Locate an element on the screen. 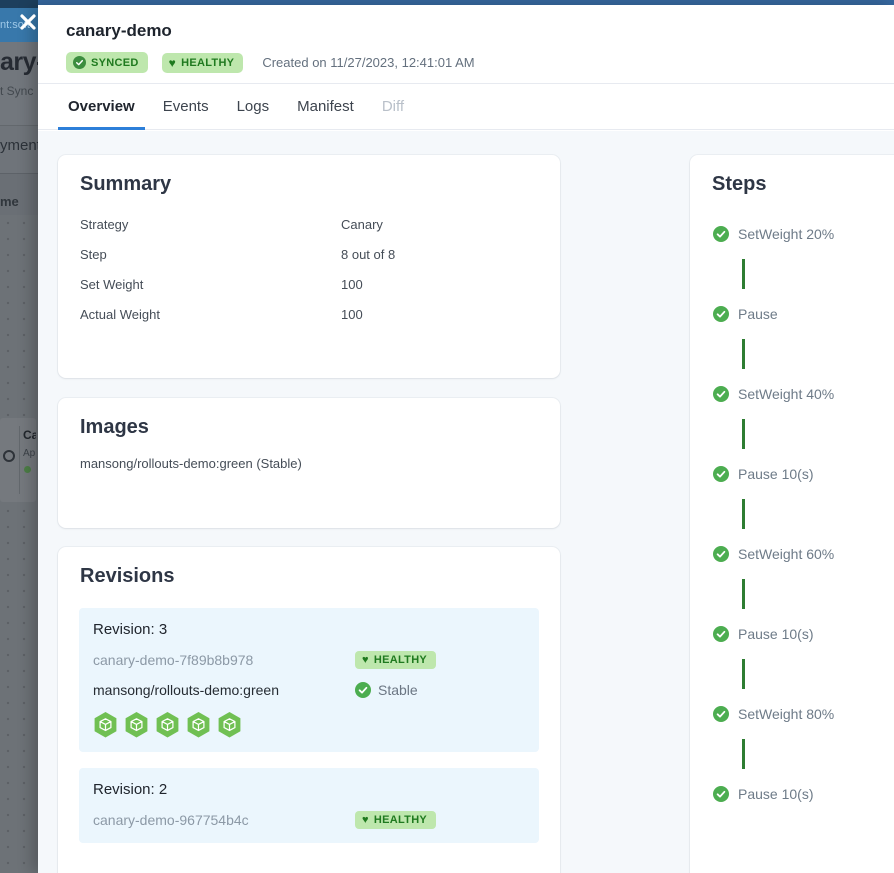  revision-replicaset-row: canary-demo-967754b4c ♥ HEALTHY is located at coordinates (309, 820).